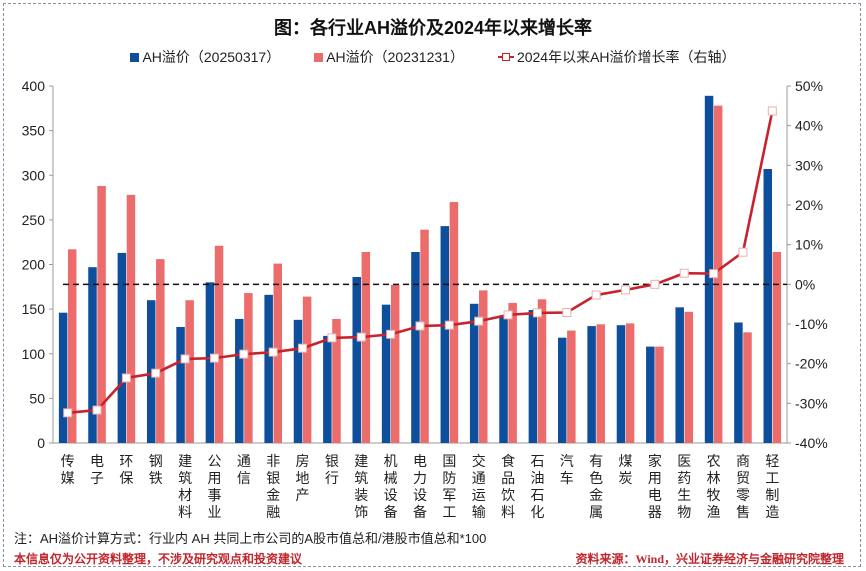  Describe the element at coordinates (684, 486) in the screenshot. I see `category-label: 医药生物` at that location.